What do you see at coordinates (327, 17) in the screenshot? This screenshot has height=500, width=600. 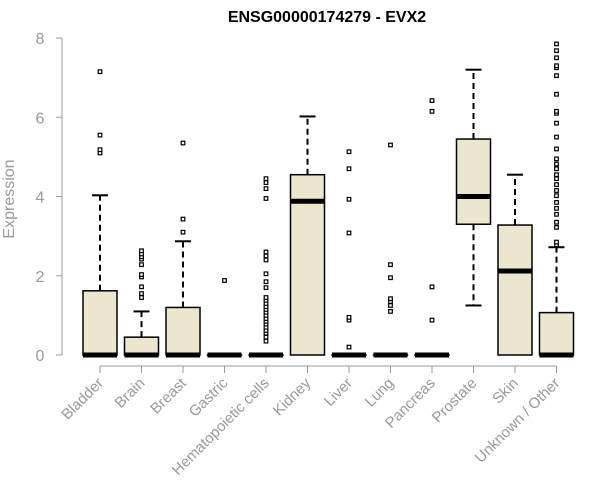 I see `chart-title: ENSG00000174279 - EVX2` at bounding box center [327, 17].